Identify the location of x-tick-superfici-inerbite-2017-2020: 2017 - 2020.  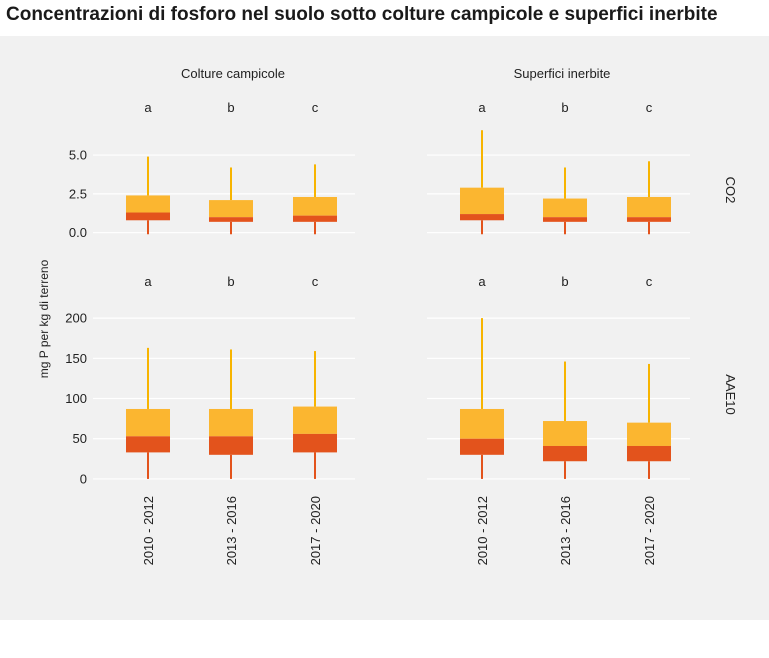
(649, 530).